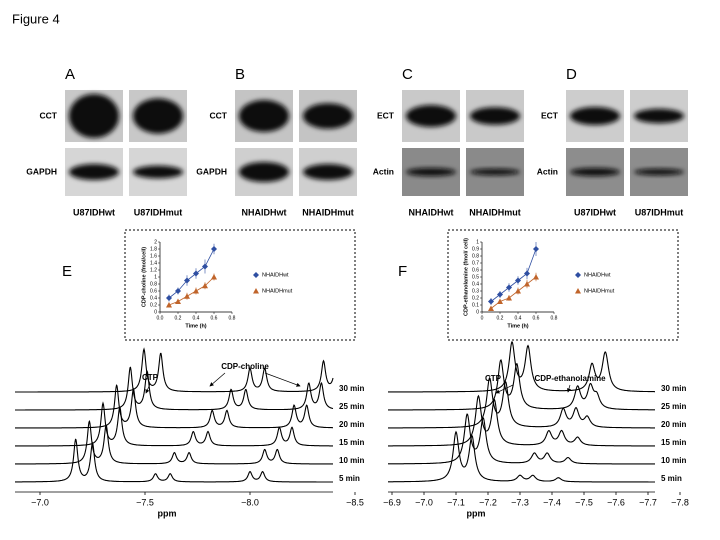  What do you see at coordinates (245, 366) in the screenshot?
I see `peak-annotation: CDP-choline` at bounding box center [245, 366].